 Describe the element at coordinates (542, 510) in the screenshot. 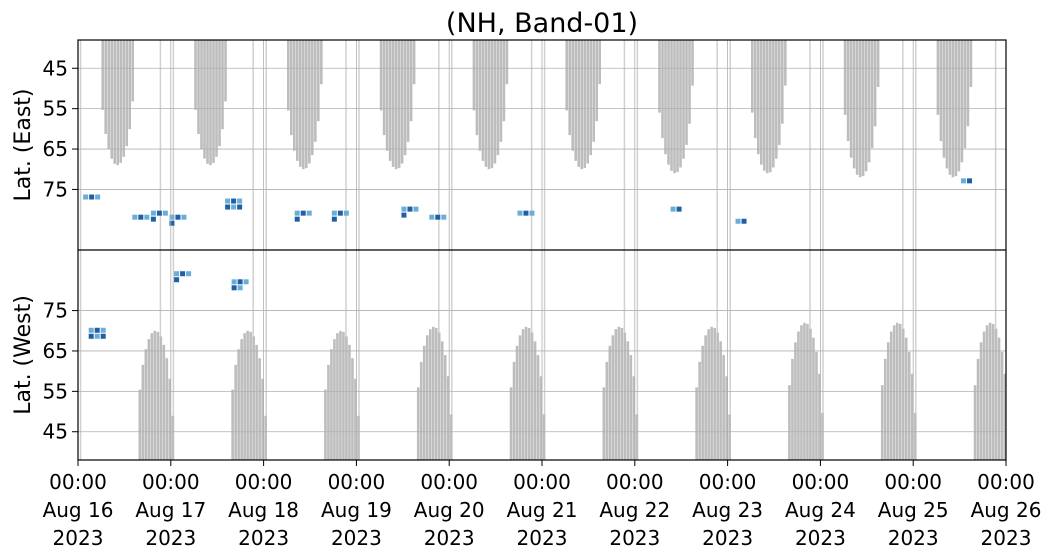

I see `x-tick-date: Aug 21` at that location.